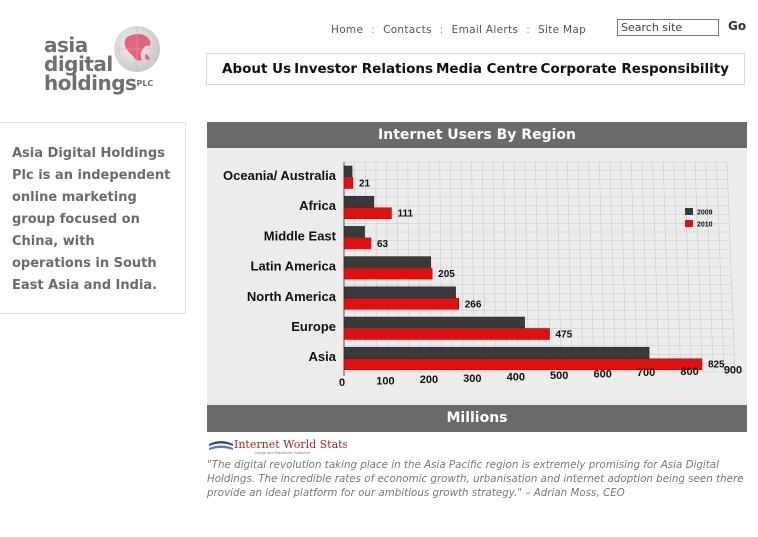 The width and height of the screenshot is (758, 537). I want to click on x-tick-label: 400, so click(516, 377).